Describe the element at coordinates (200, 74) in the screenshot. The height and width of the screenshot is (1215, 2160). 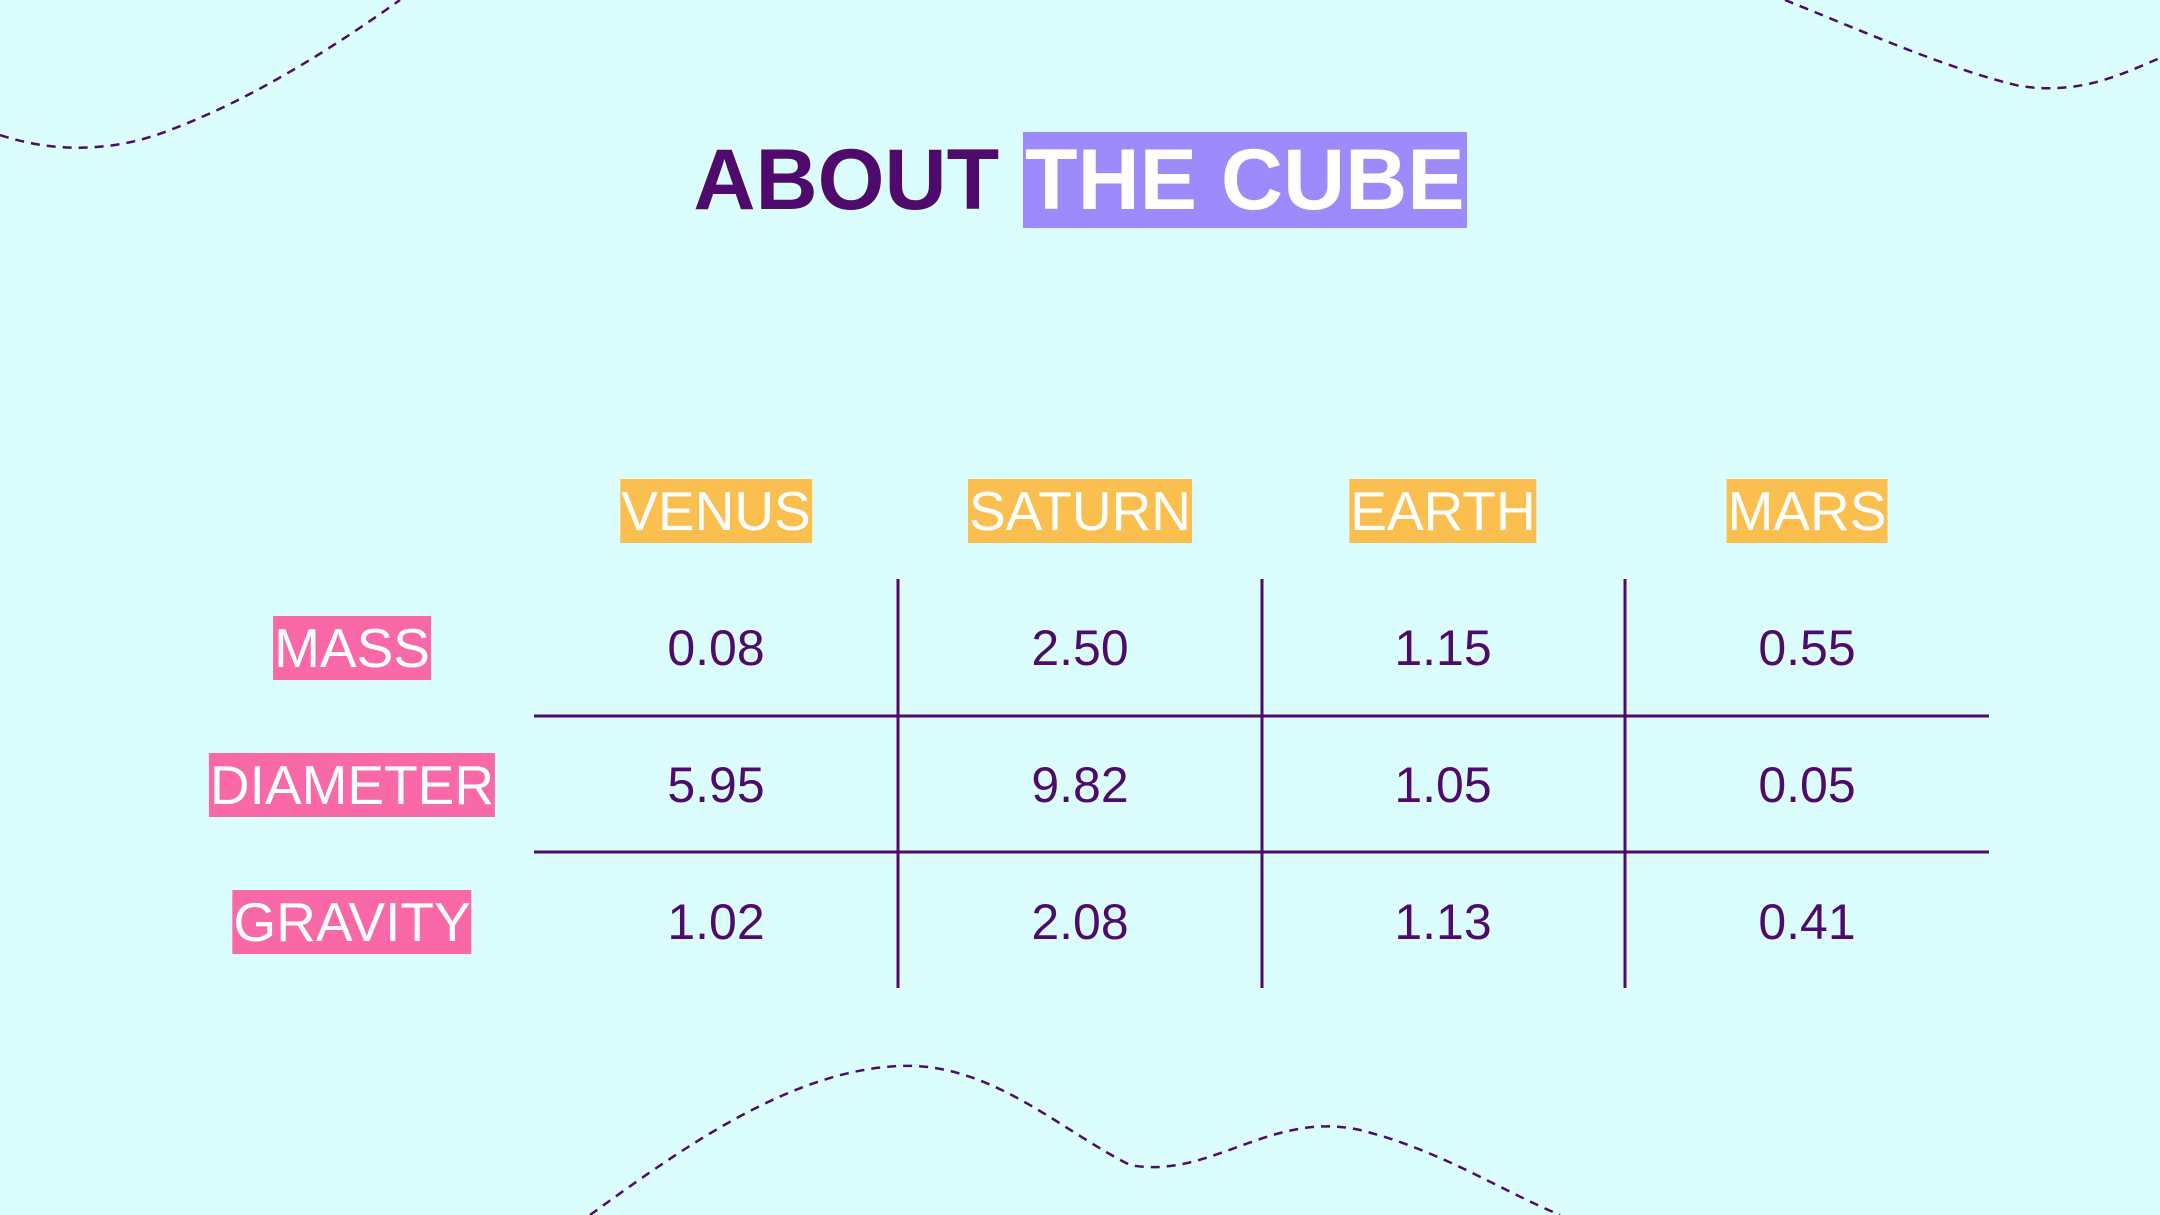
I see `dashed-curve-top-left` at that location.